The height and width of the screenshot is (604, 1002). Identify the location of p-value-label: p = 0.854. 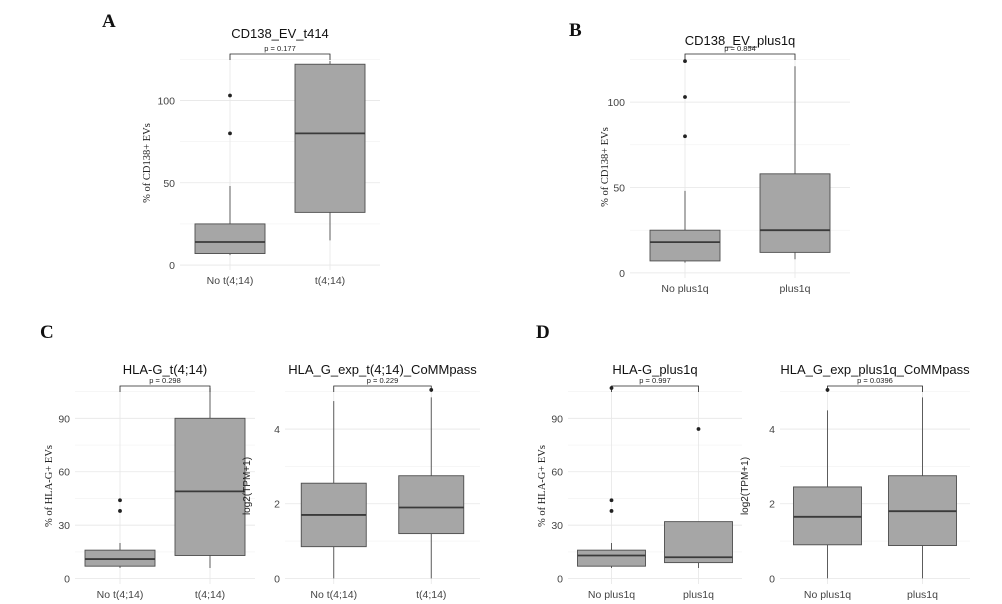
(740, 48).